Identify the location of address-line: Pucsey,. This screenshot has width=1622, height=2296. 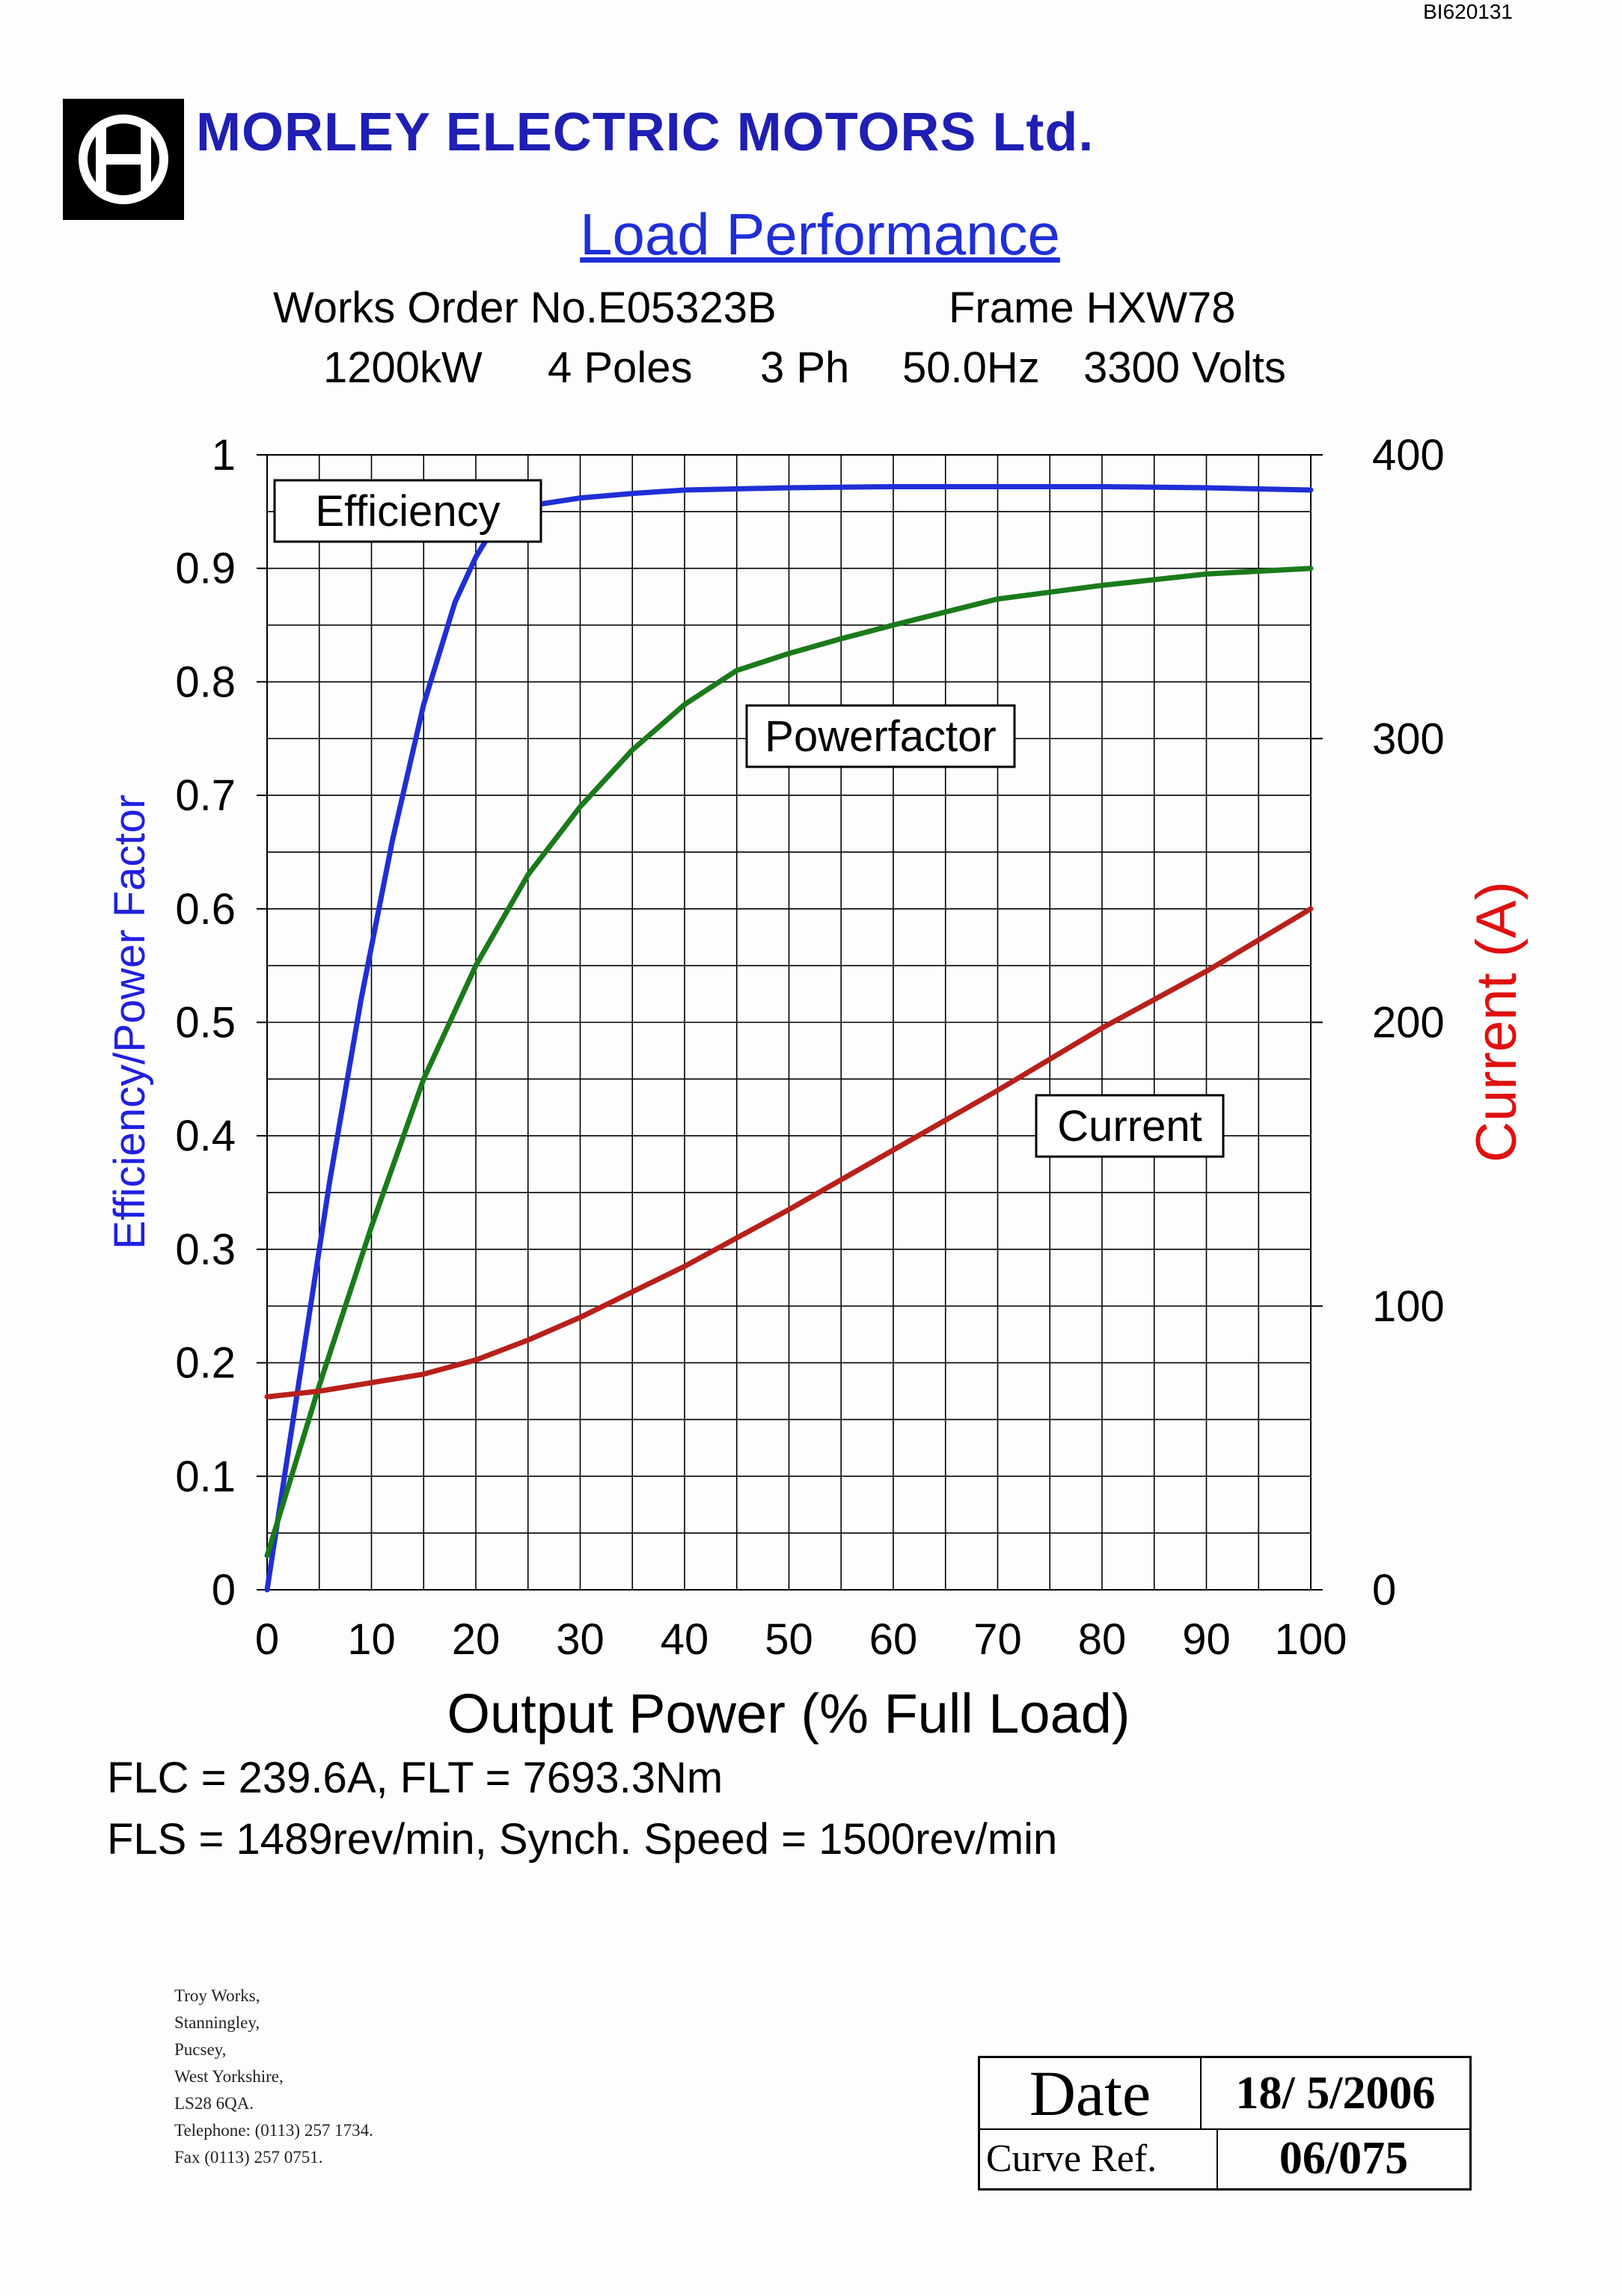
(200, 2049).